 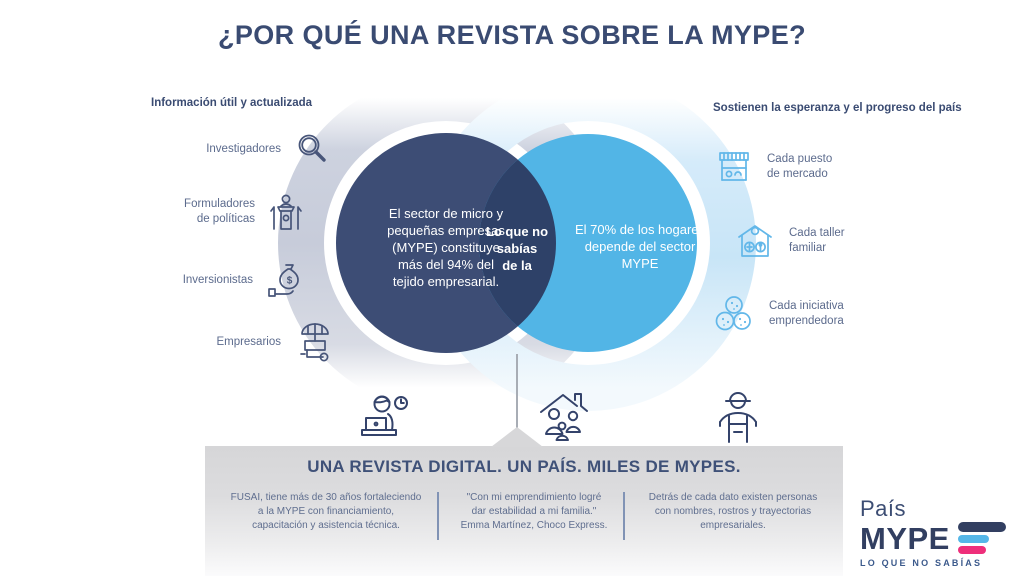 I want to click on logo-bars-icon, so click(x=981, y=538).